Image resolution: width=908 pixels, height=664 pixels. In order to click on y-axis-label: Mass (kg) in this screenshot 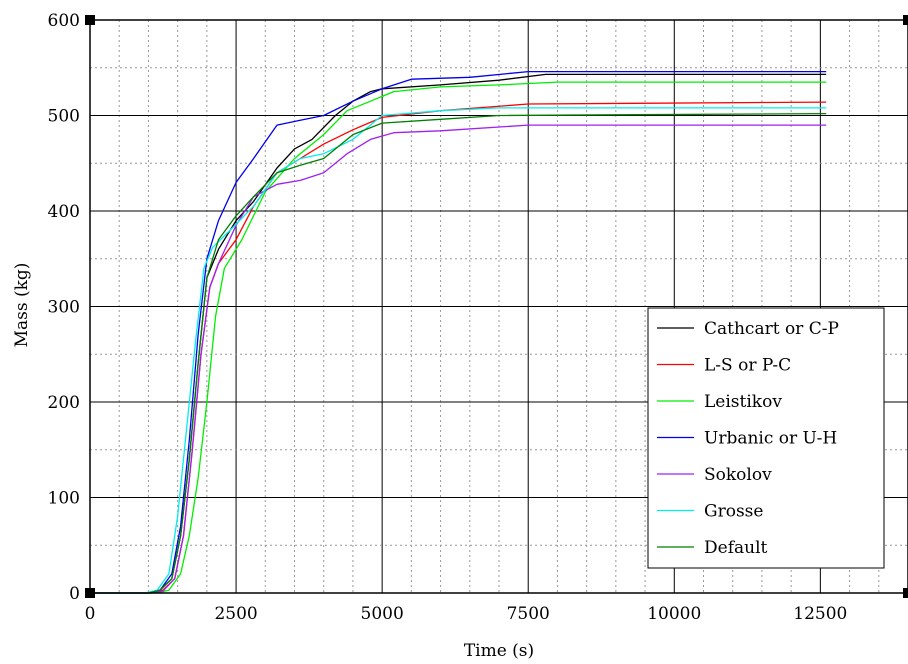, I will do `click(22, 305)`.